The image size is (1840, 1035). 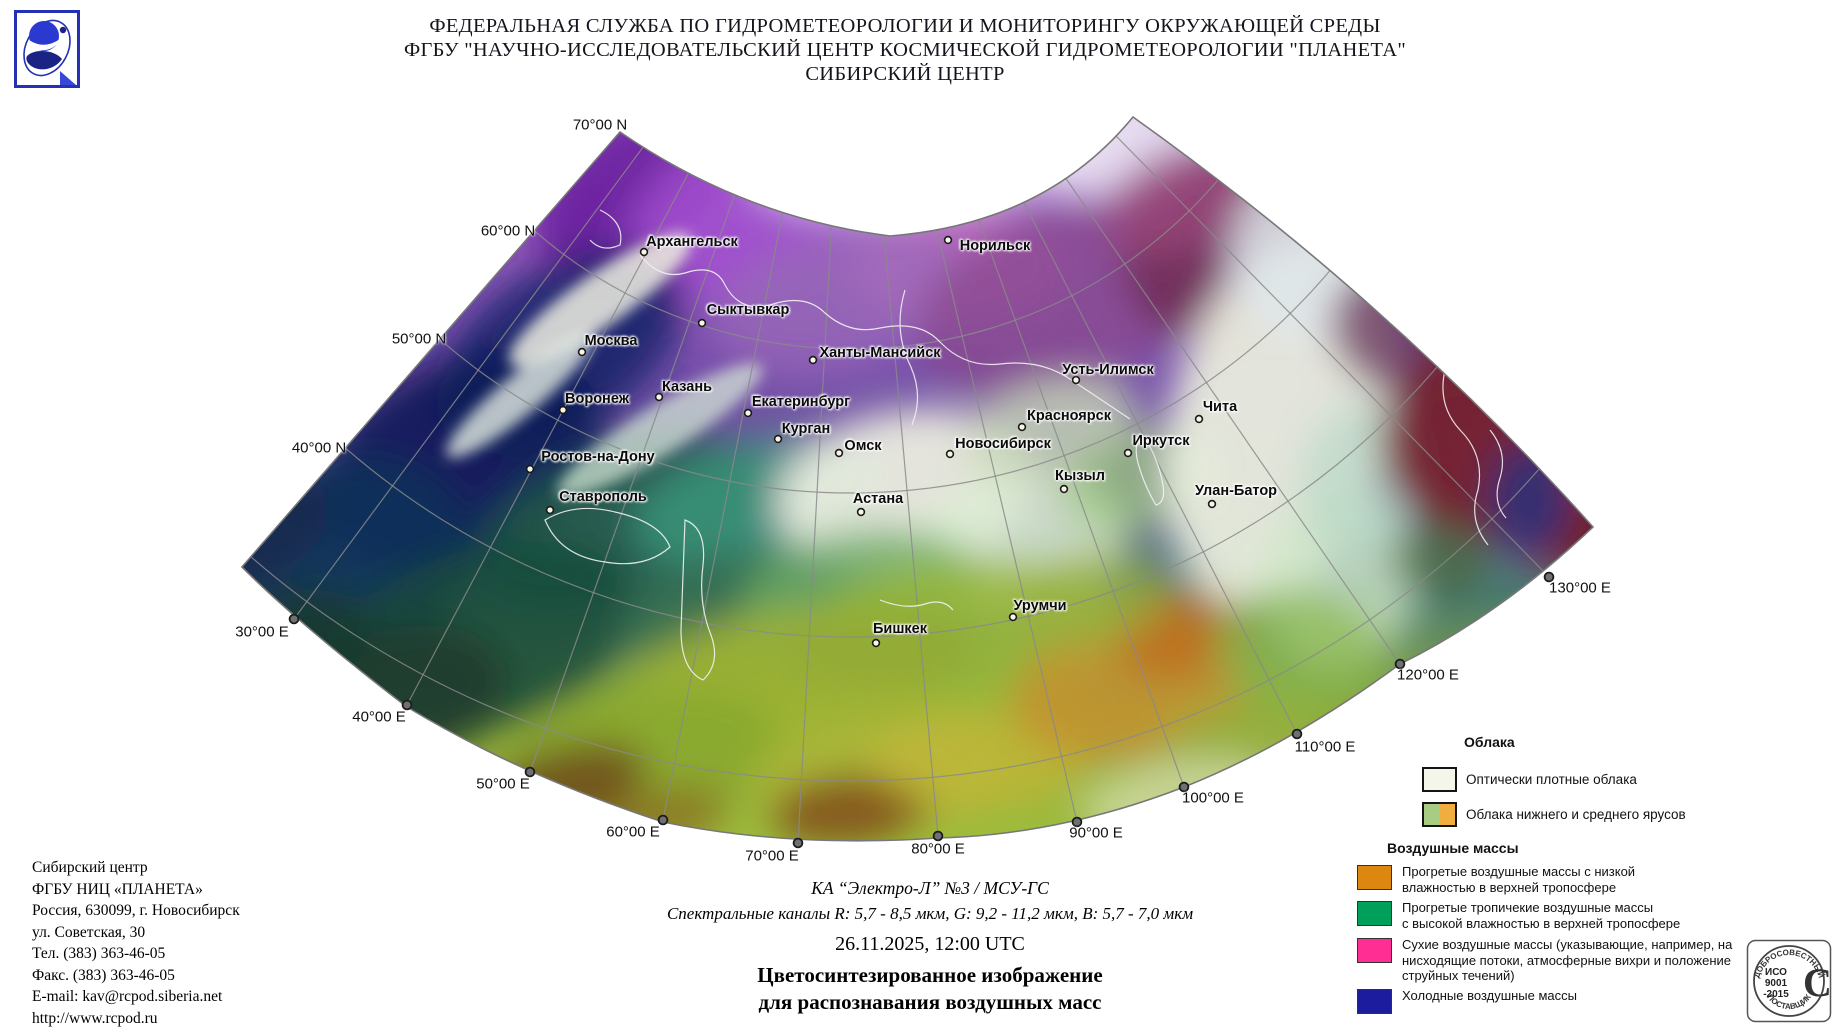 What do you see at coordinates (1576, 814) in the screenshot?
I see `legend-label: Облака нижнего и среднего ярусов` at bounding box center [1576, 814].